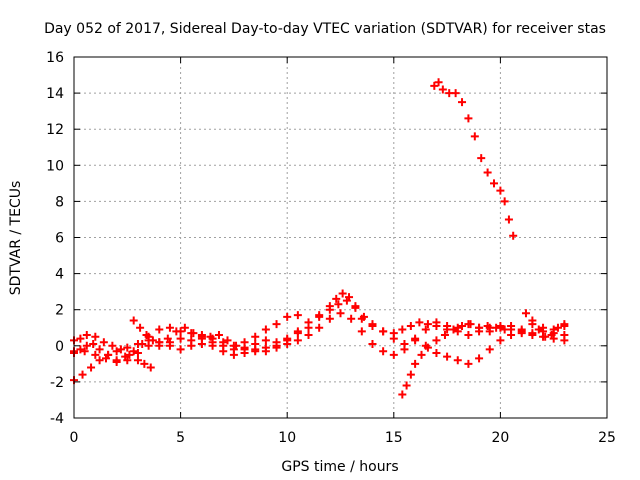 Image resolution: width=640 pixels, height=480 pixels. What do you see at coordinates (55, 94) in the screenshot?
I see `y-tick-label: 14` at bounding box center [55, 94].